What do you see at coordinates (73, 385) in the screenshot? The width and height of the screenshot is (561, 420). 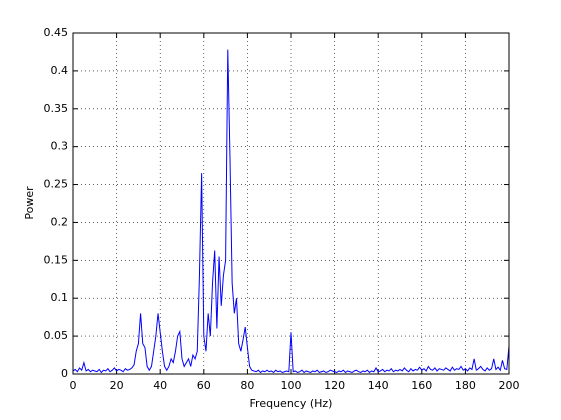 I see `x-tick-label: 0` at bounding box center [73, 385].